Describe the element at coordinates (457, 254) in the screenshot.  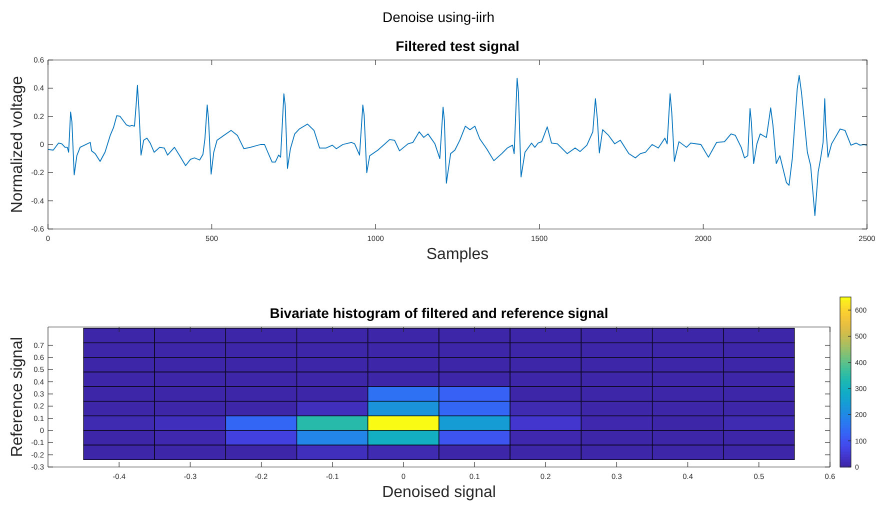
I see `x-axis-title: Samples` at that location.